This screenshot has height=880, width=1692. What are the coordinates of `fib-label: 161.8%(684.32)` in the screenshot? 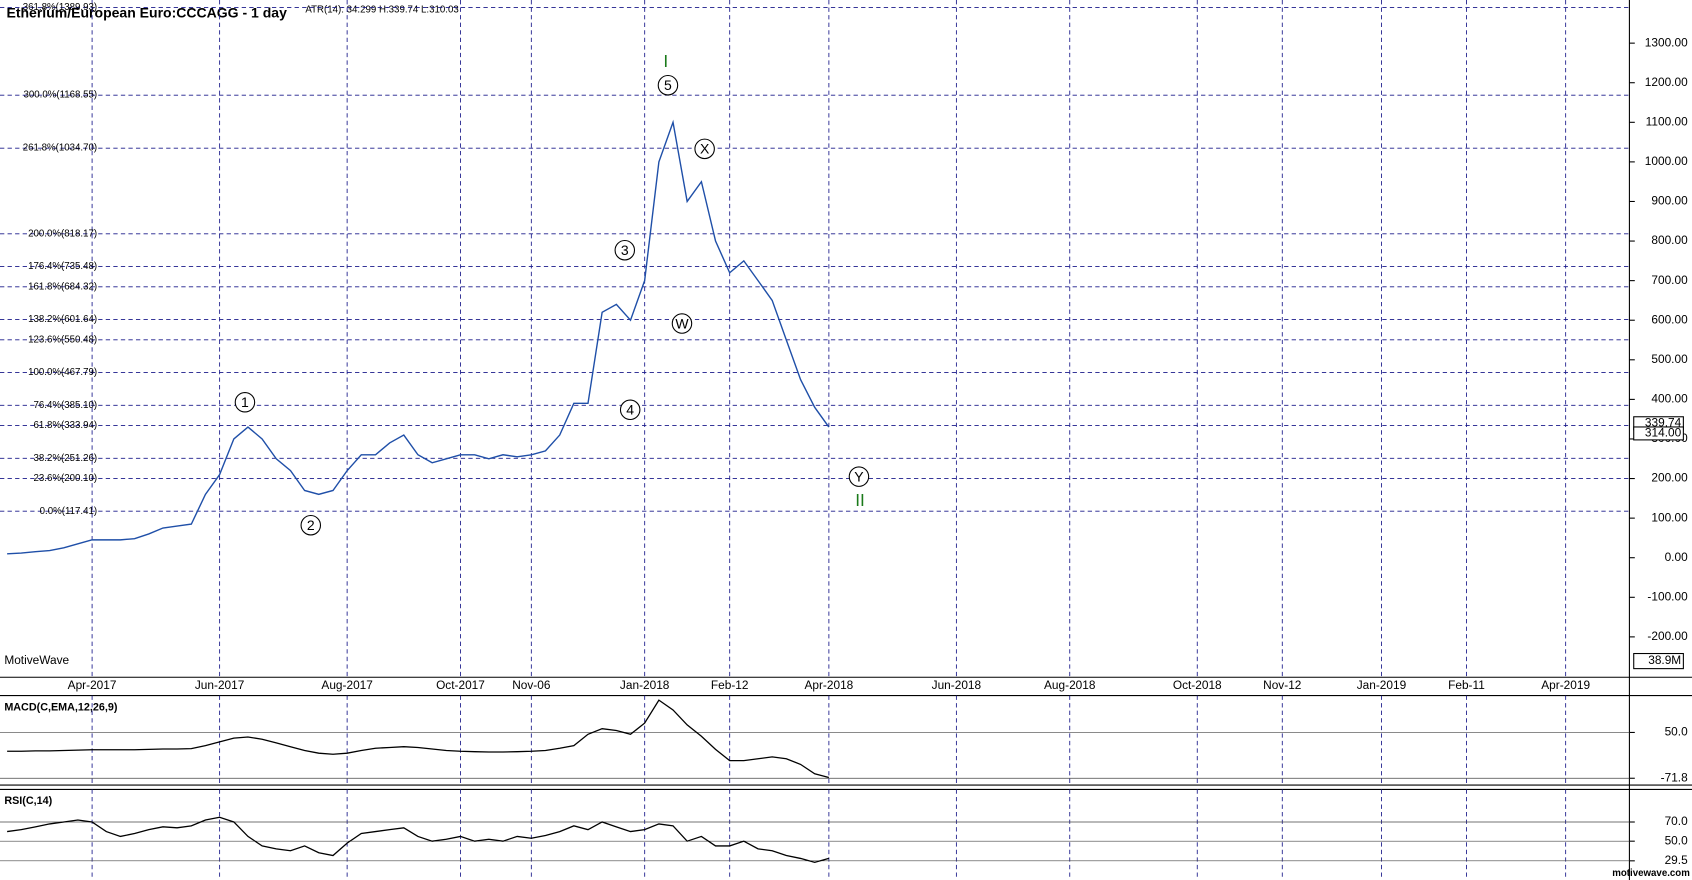 It's located at (62, 286).